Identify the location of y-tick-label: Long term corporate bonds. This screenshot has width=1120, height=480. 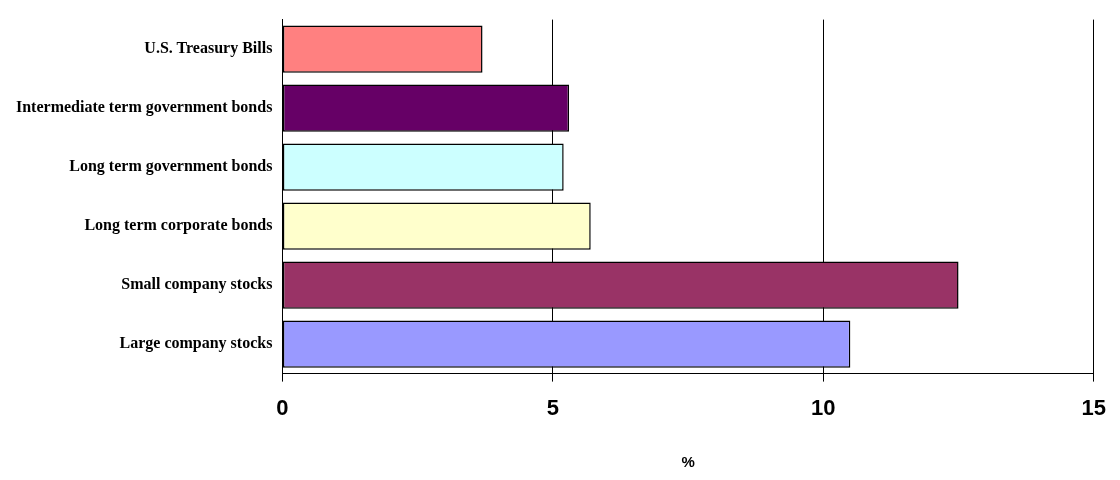
(178, 225).